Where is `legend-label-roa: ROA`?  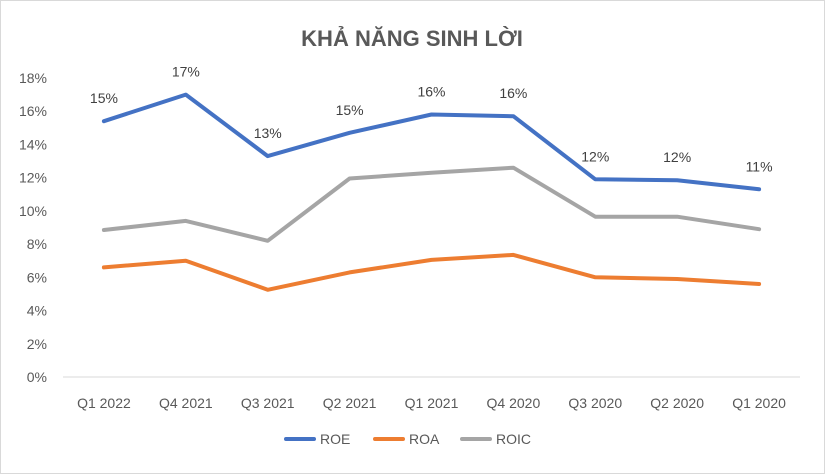
legend-label-roa: ROA is located at coordinates (424, 439).